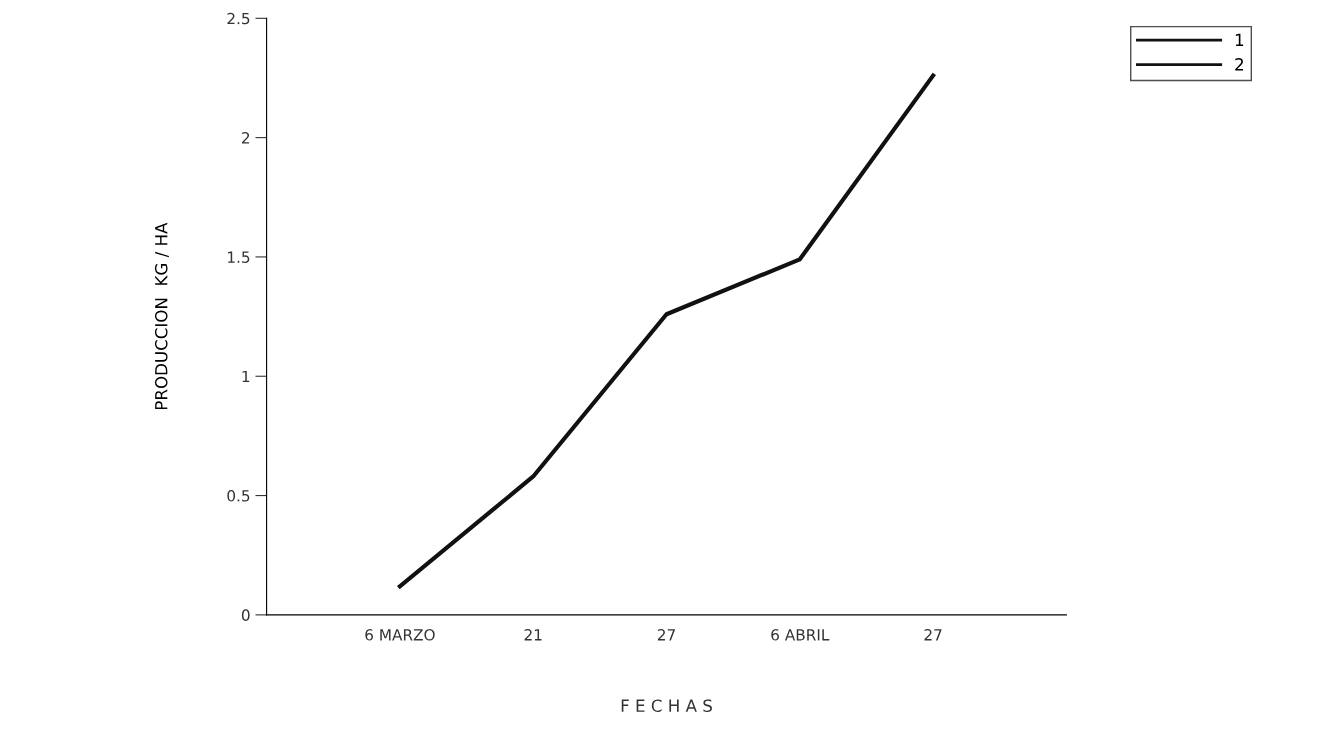  I want to click on y-tick-label: 0.5, so click(238, 496).